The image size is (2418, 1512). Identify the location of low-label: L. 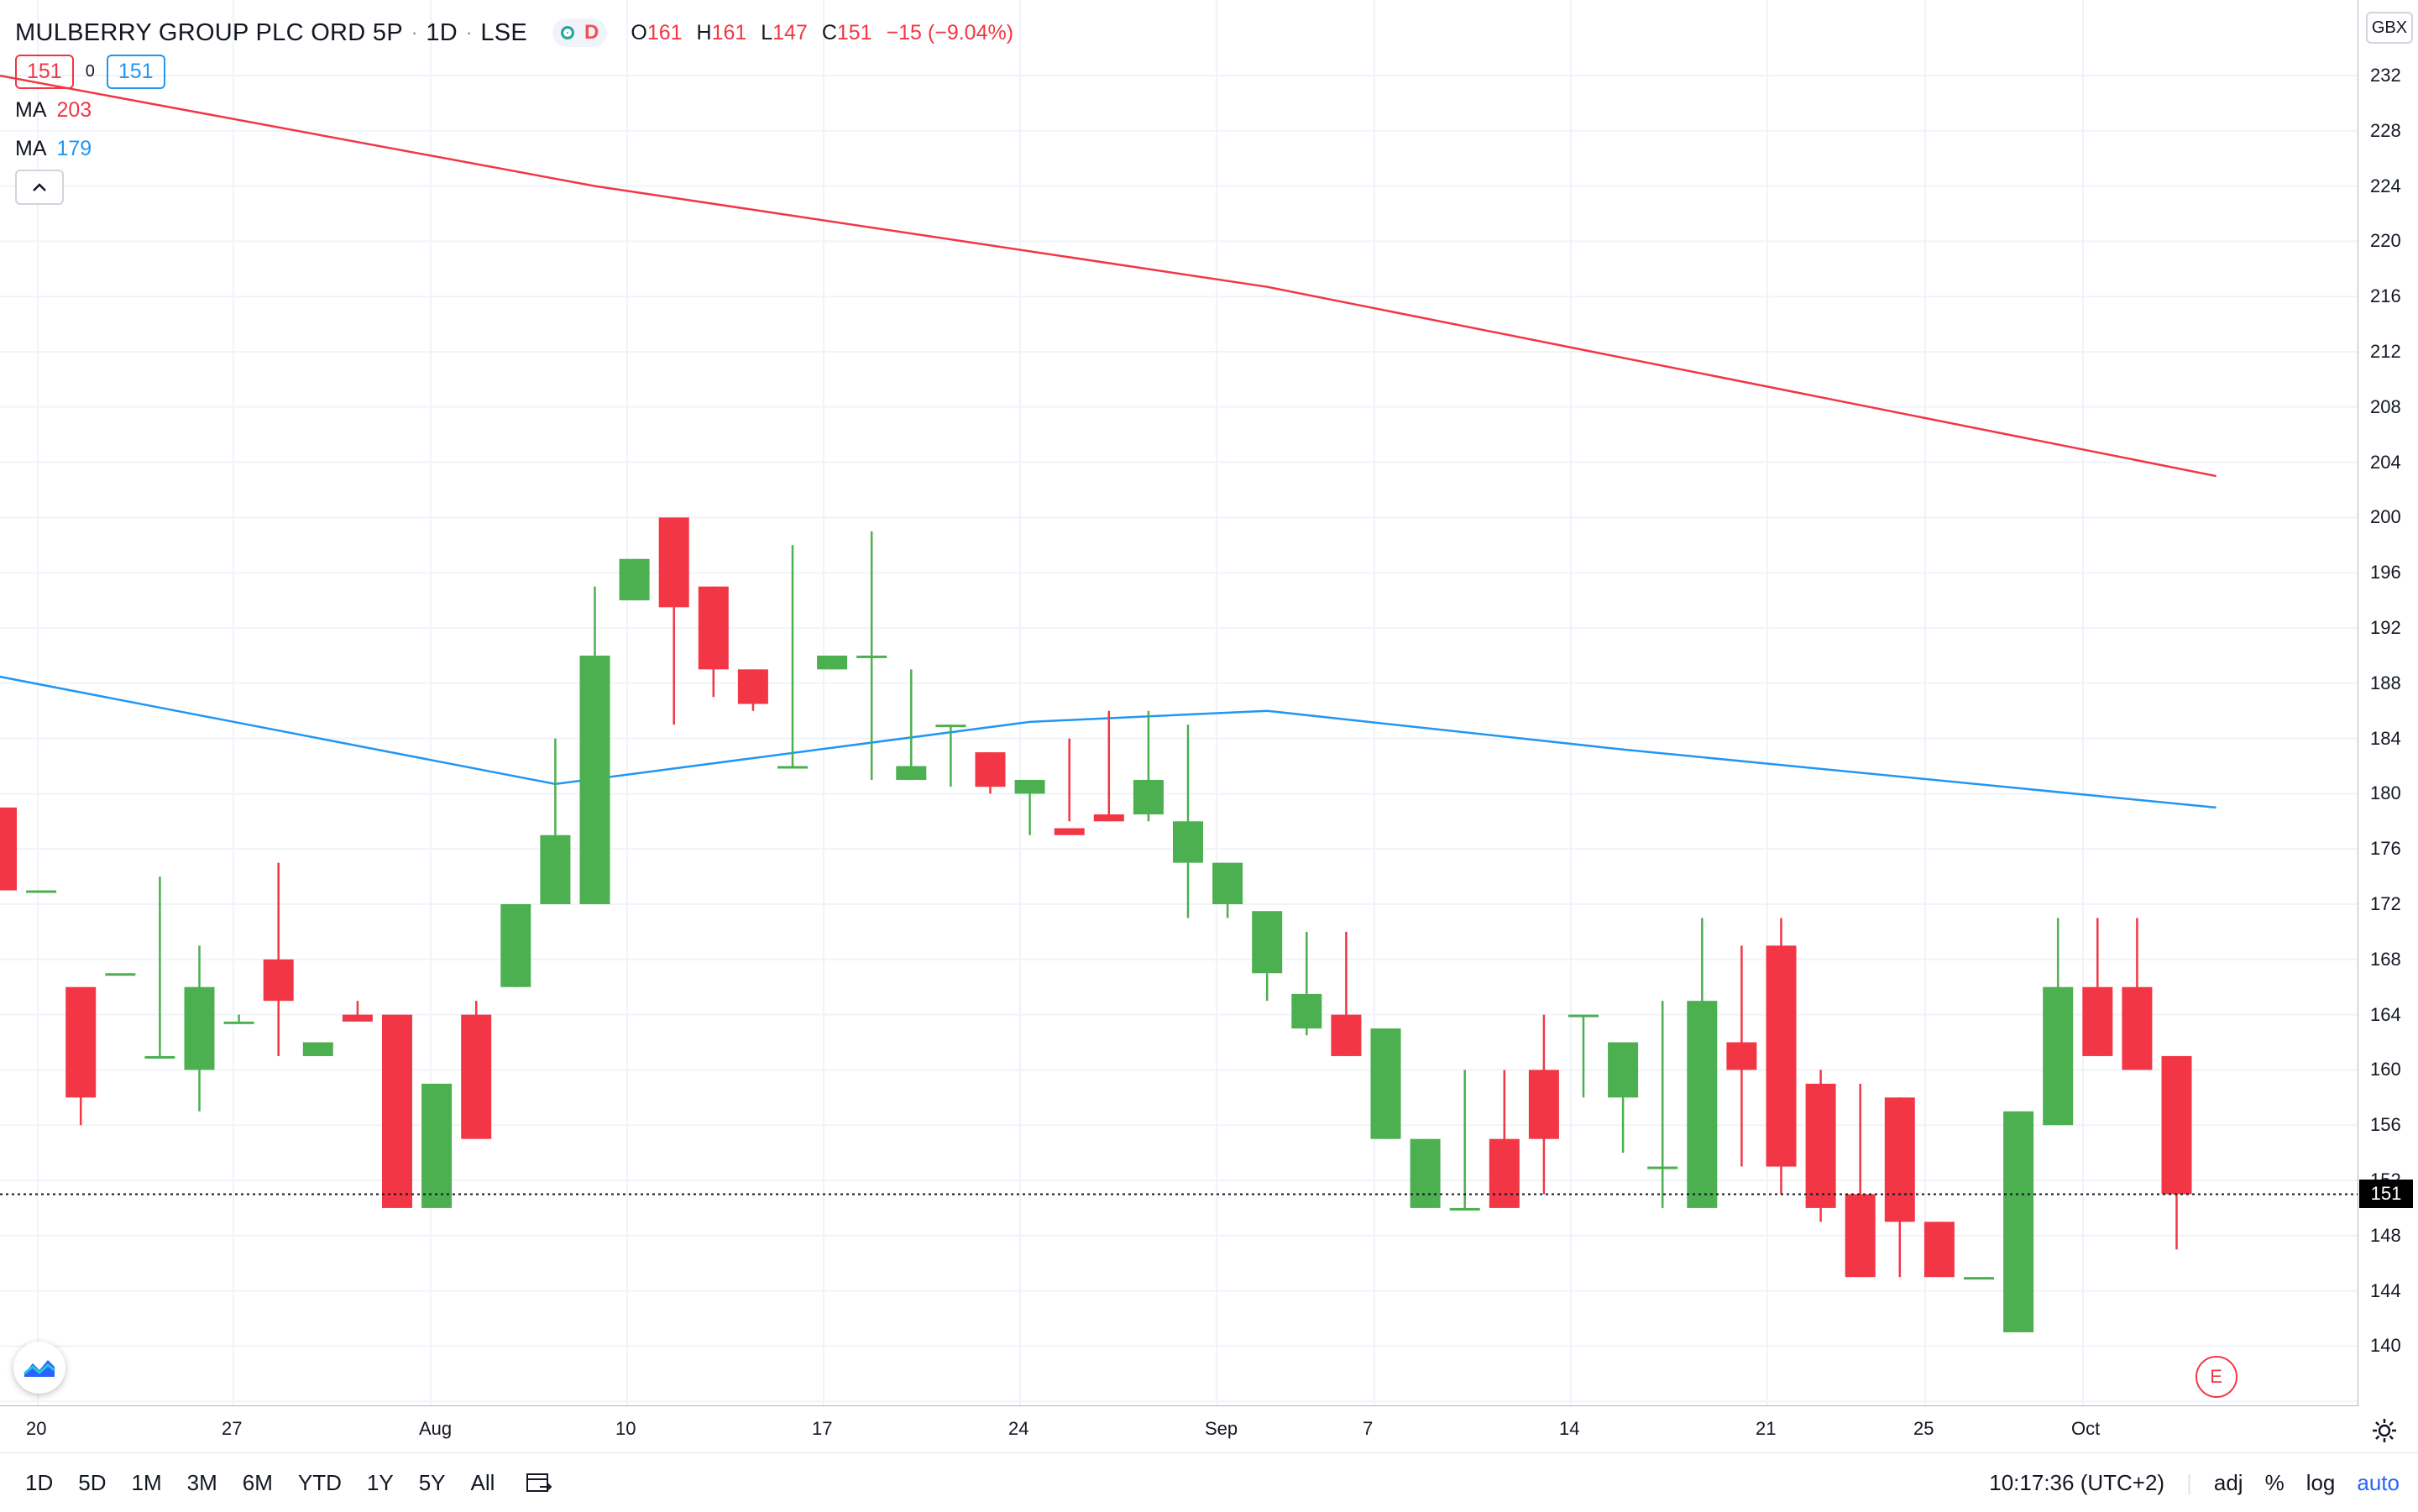
(767, 32).